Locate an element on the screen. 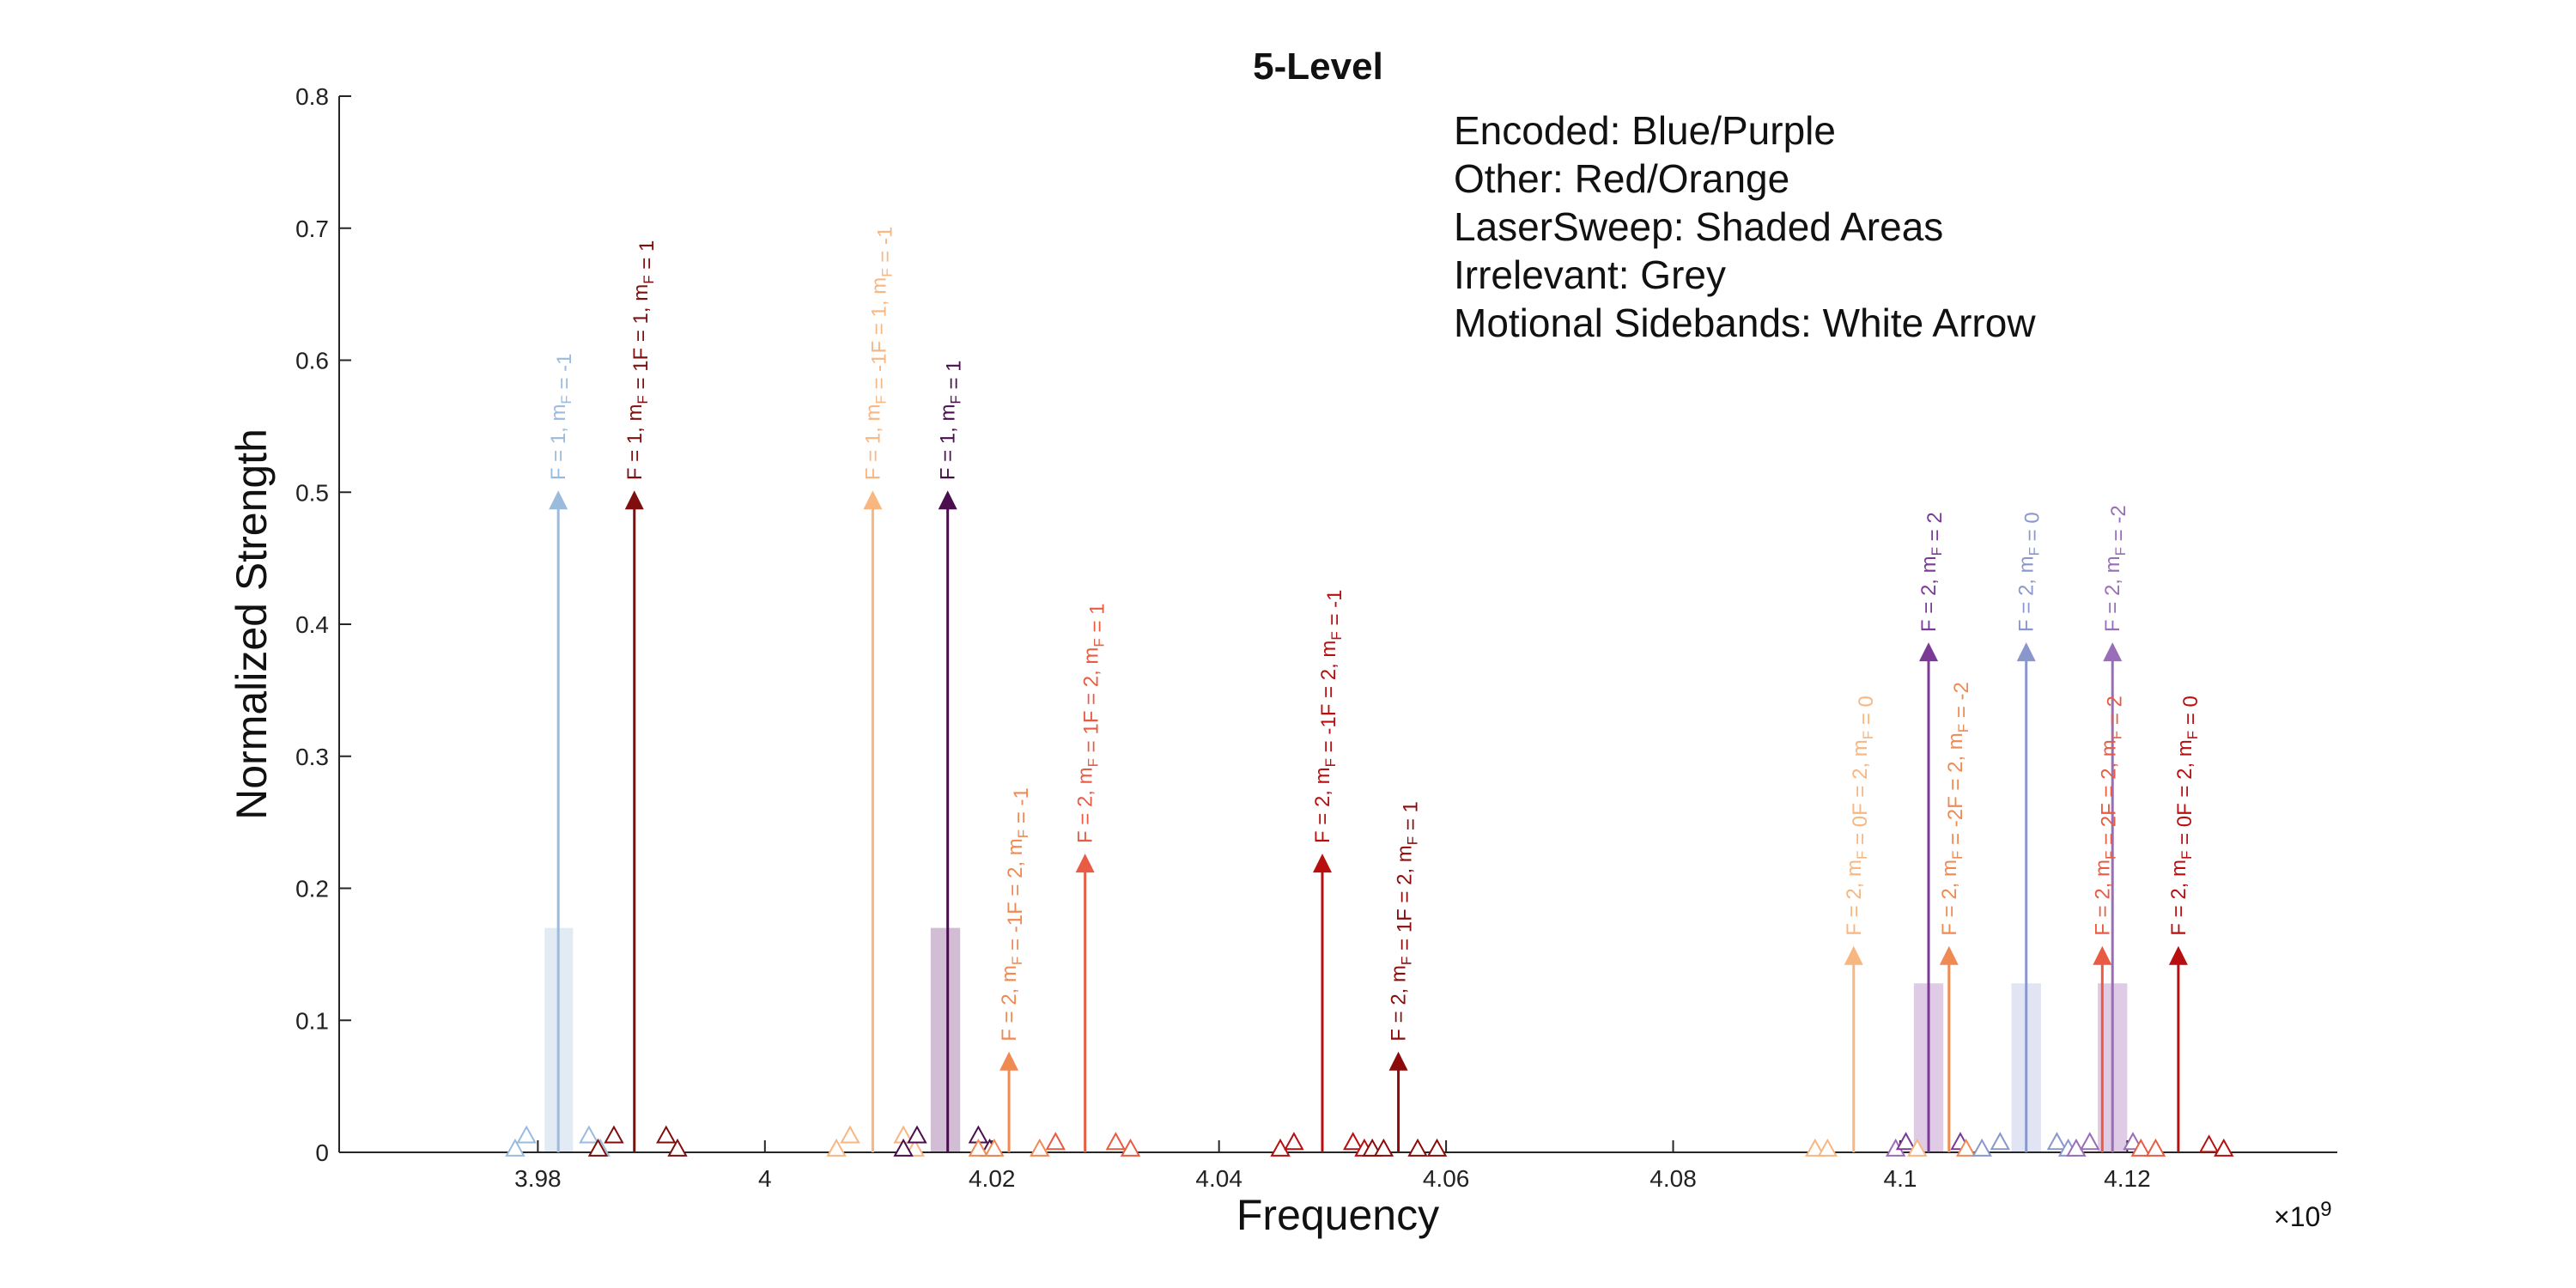 The height and width of the screenshot is (1288, 2576). y-tick-label: 0.7 is located at coordinates (312, 229).